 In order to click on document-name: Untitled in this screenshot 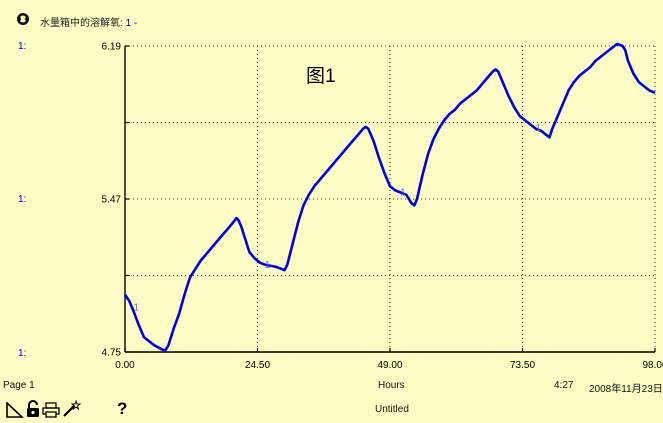, I will do `click(392, 409)`.